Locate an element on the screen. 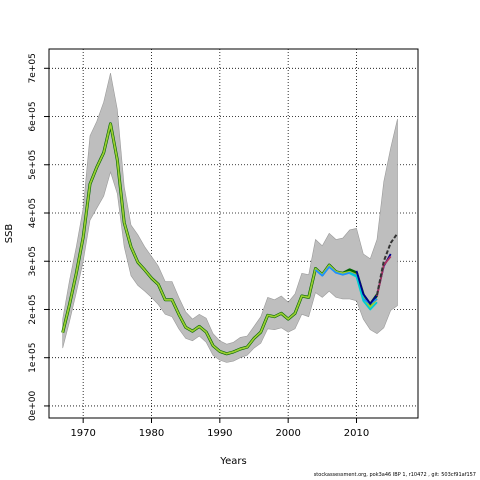  y-tick-label: 5e+05 is located at coordinates (33, 165).